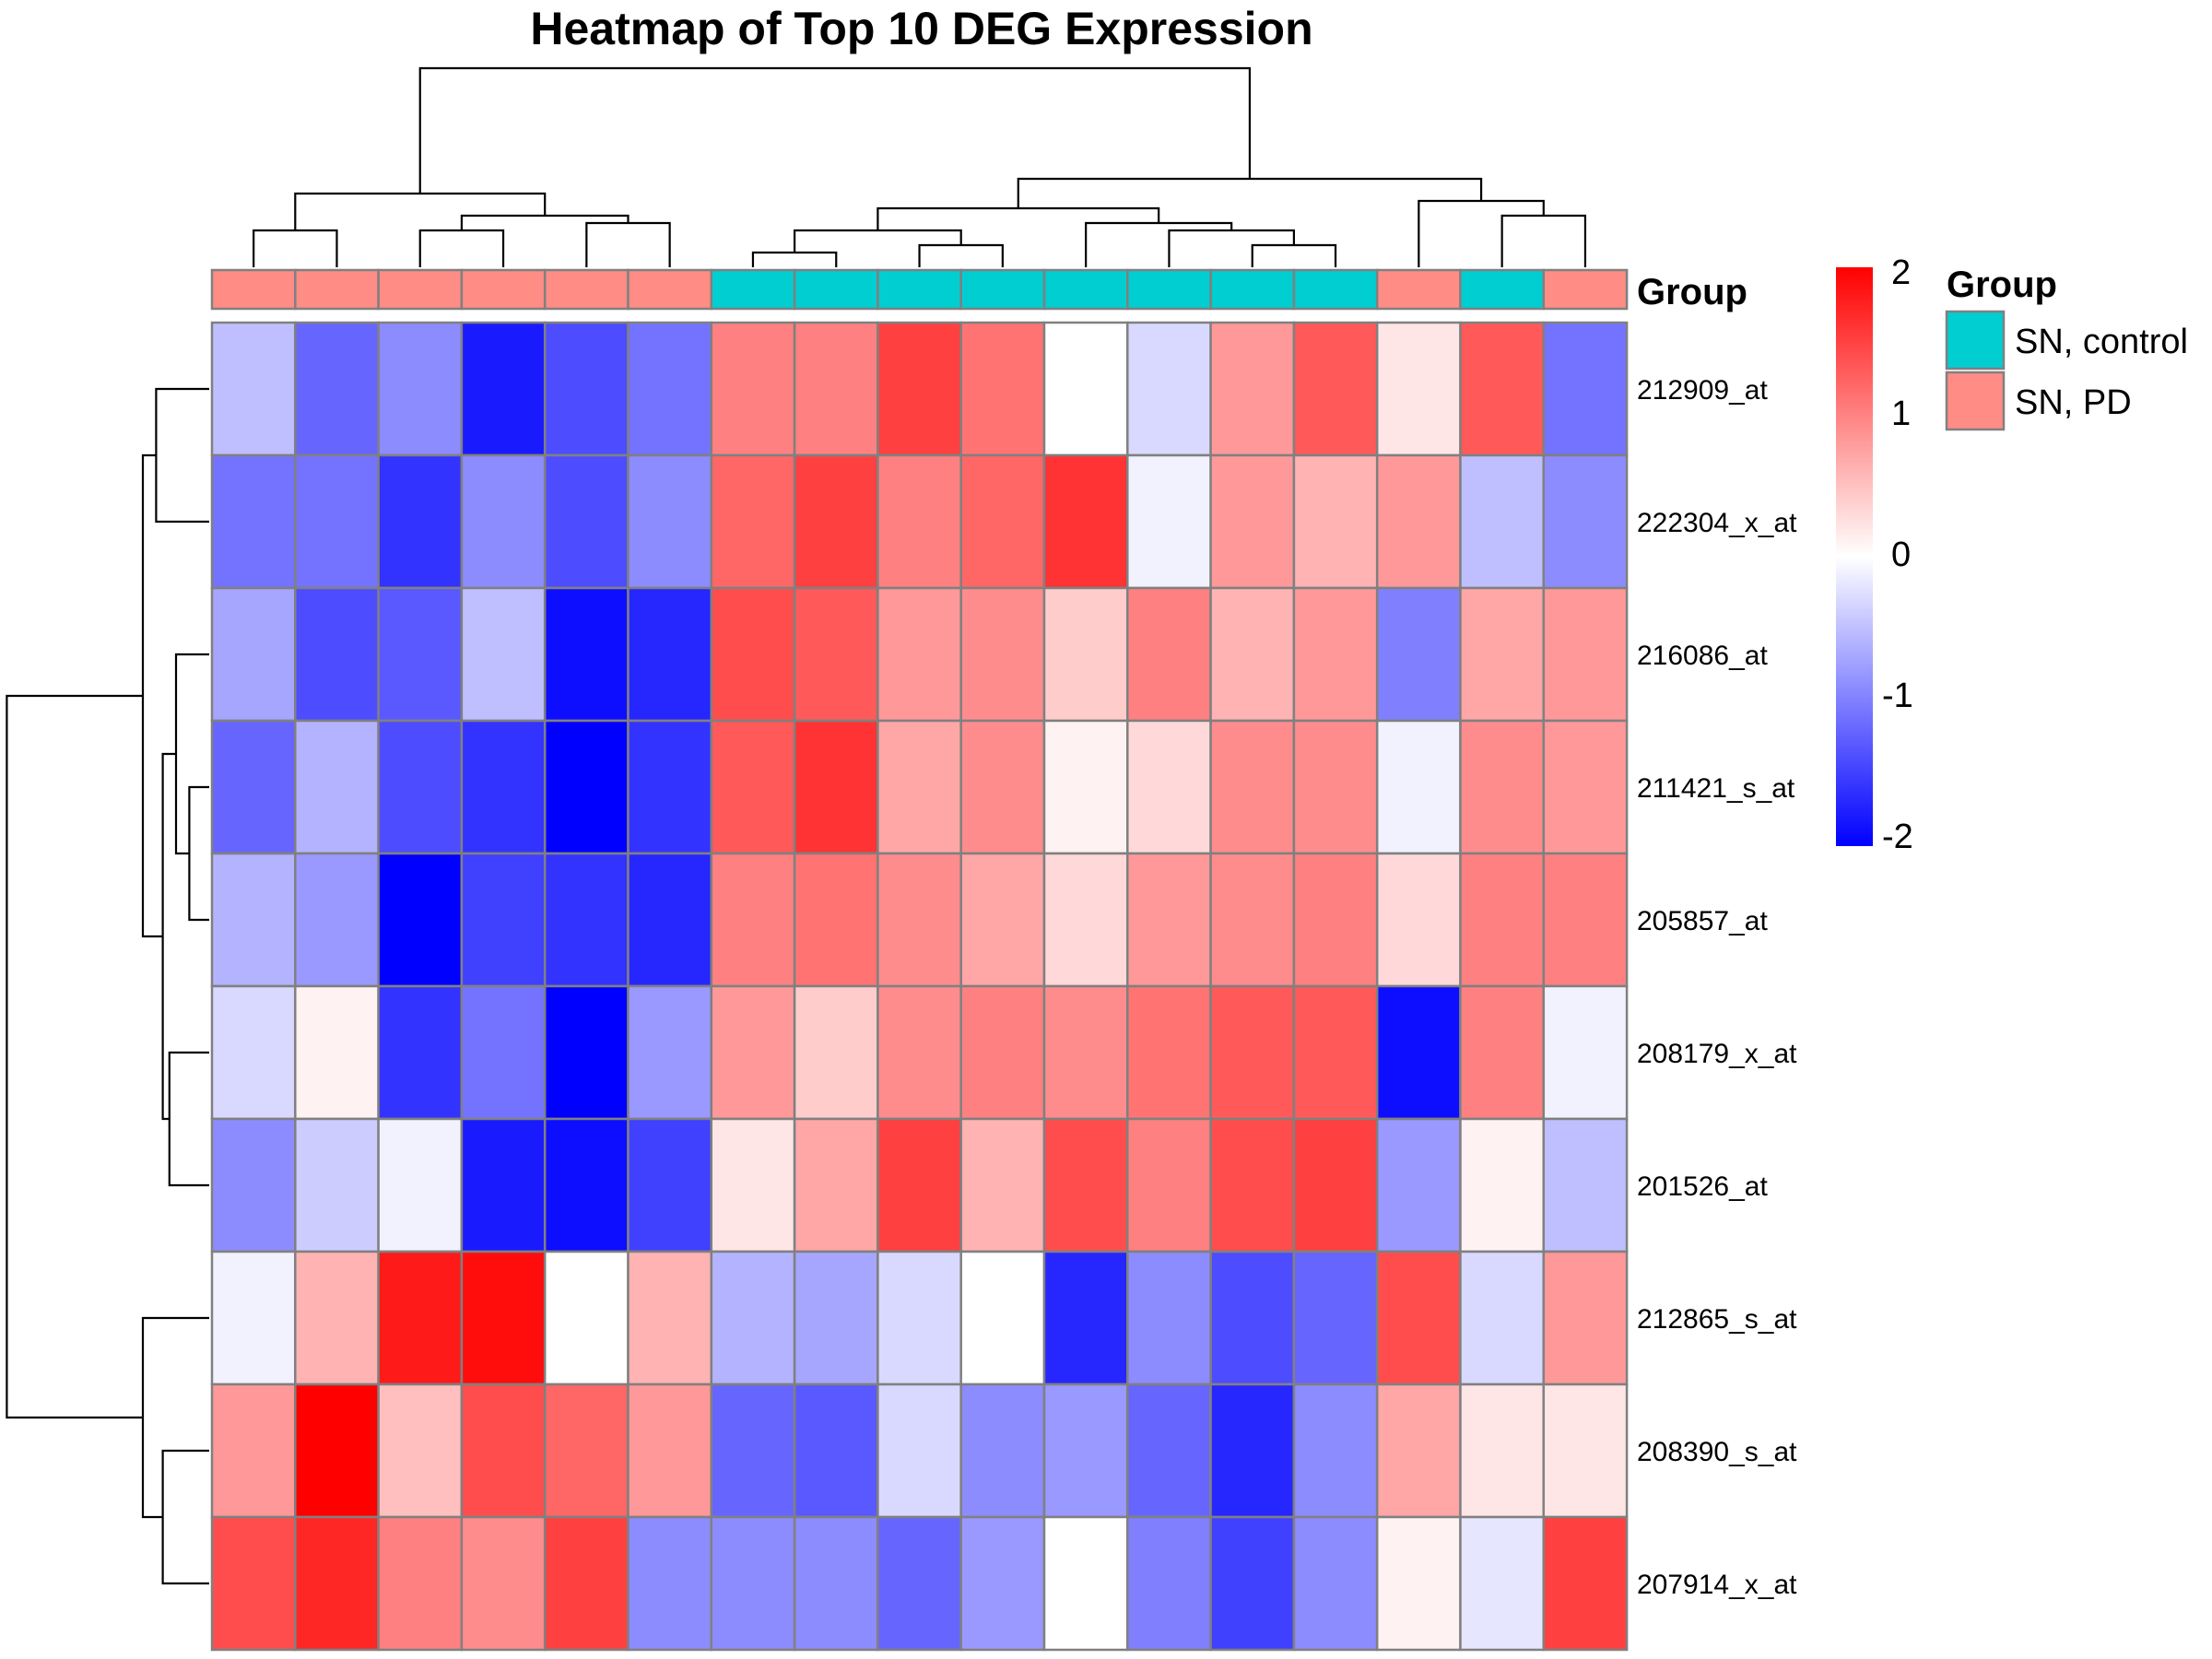 The image size is (2212, 1659). I want to click on row-label: 211421_s_at, so click(1716, 788).